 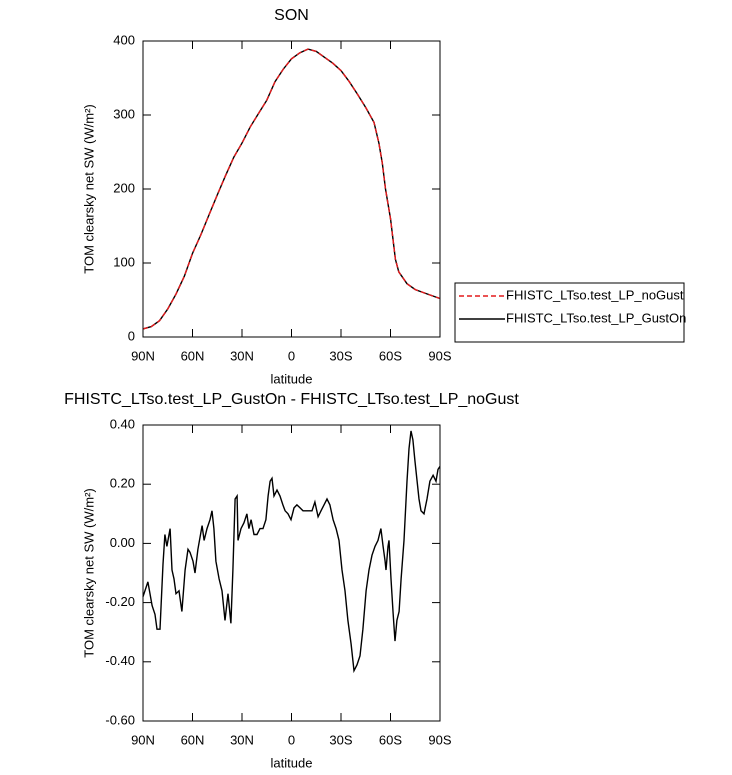 I want to click on legend-box, so click(x=569, y=312).